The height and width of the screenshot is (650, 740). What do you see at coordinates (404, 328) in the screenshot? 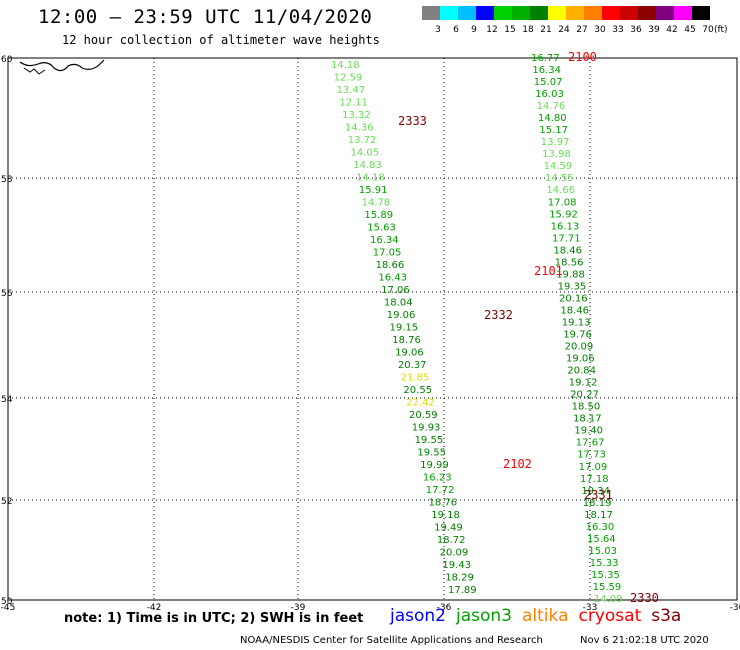
I see `track-reading-left: 19.15` at bounding box center [404, 328].